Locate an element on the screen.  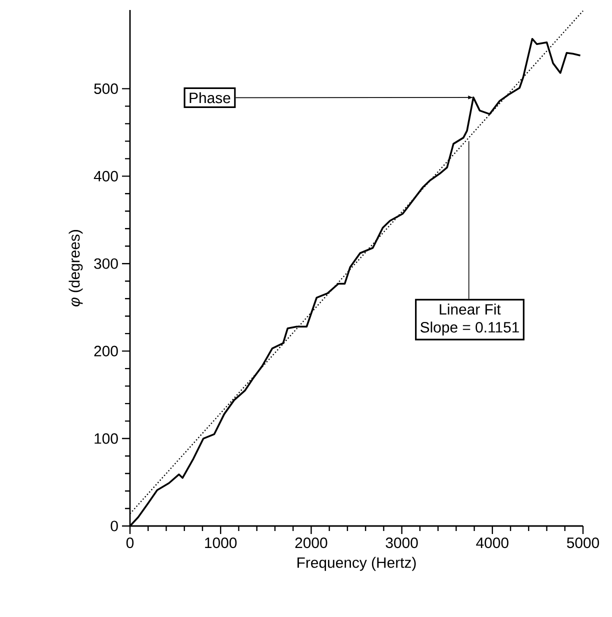
annotation: Linear Fit is located at coordinates (470, 309).